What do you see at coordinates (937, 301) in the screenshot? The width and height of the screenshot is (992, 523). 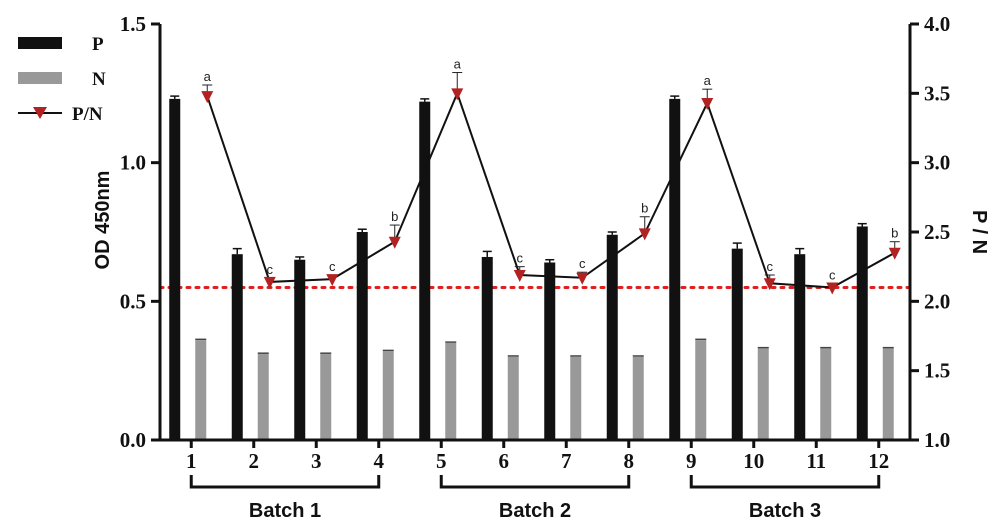 I see `y-right-tick-label-2: 2.0` at bounding box center [937, 301].